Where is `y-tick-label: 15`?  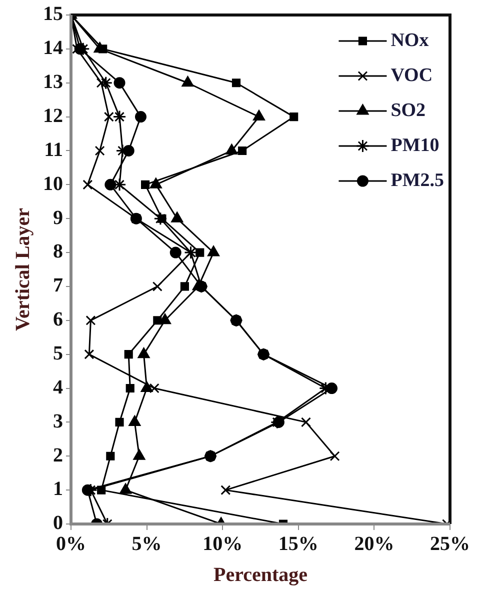 y-tick-label: 15 is located at coordinates (53, 14).